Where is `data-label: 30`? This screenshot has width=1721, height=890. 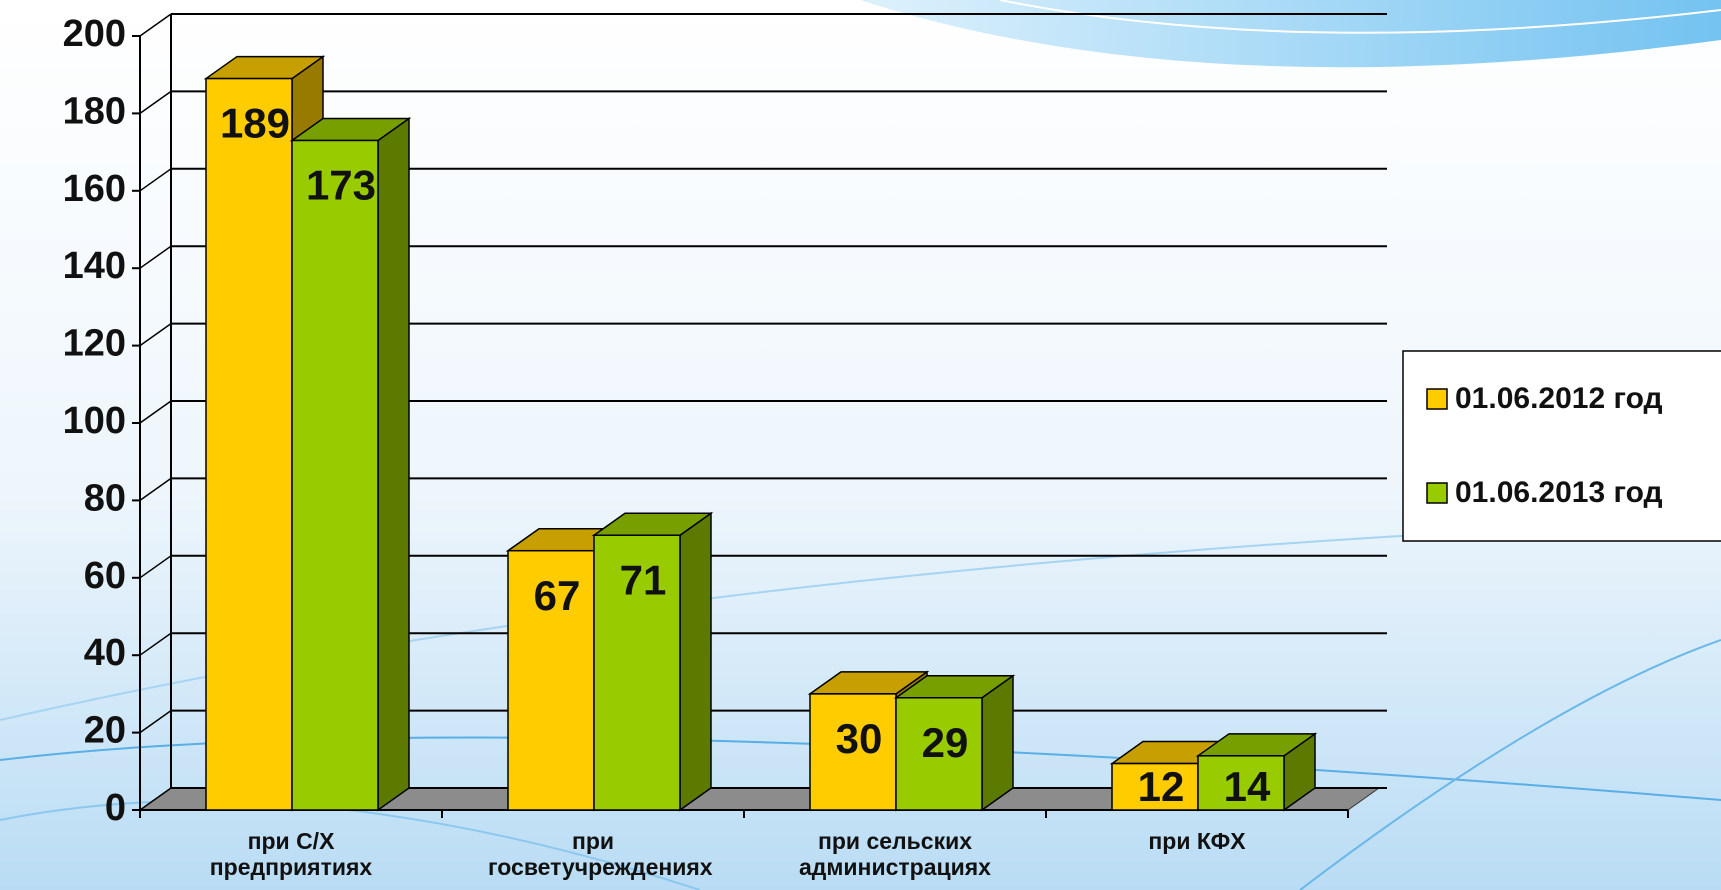
data-label: 30 is located at coordinates (859, 738).